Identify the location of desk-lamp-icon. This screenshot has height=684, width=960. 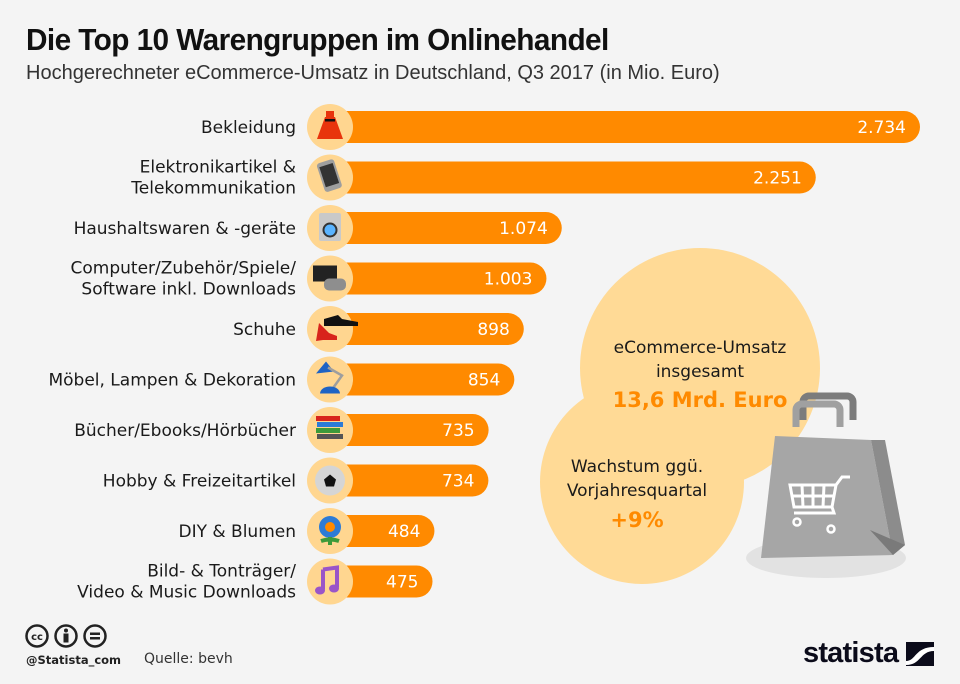
(330, 377).